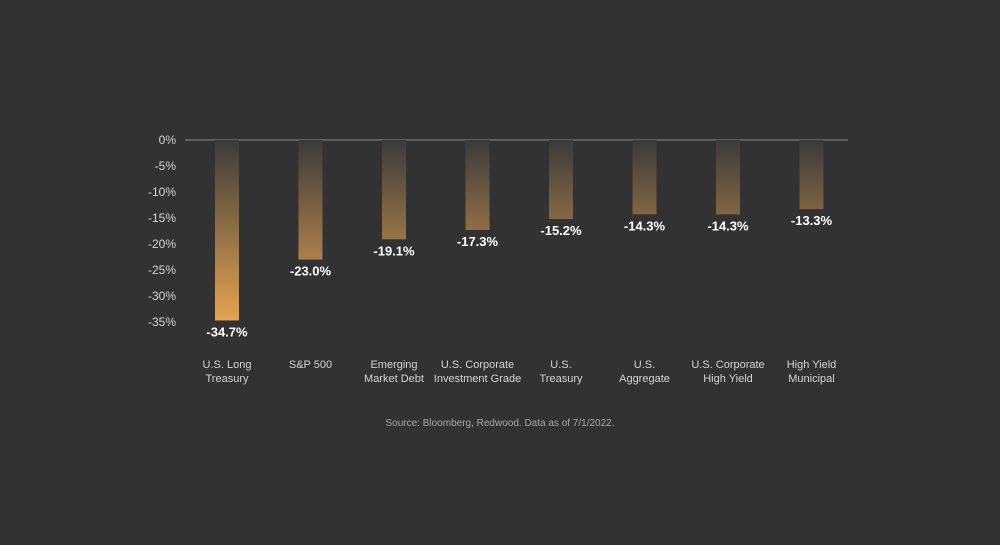 The width and height of the screenshot is (1000, 545). I want to click on category-label: U.S. Long Treasury, so click(227, 372).